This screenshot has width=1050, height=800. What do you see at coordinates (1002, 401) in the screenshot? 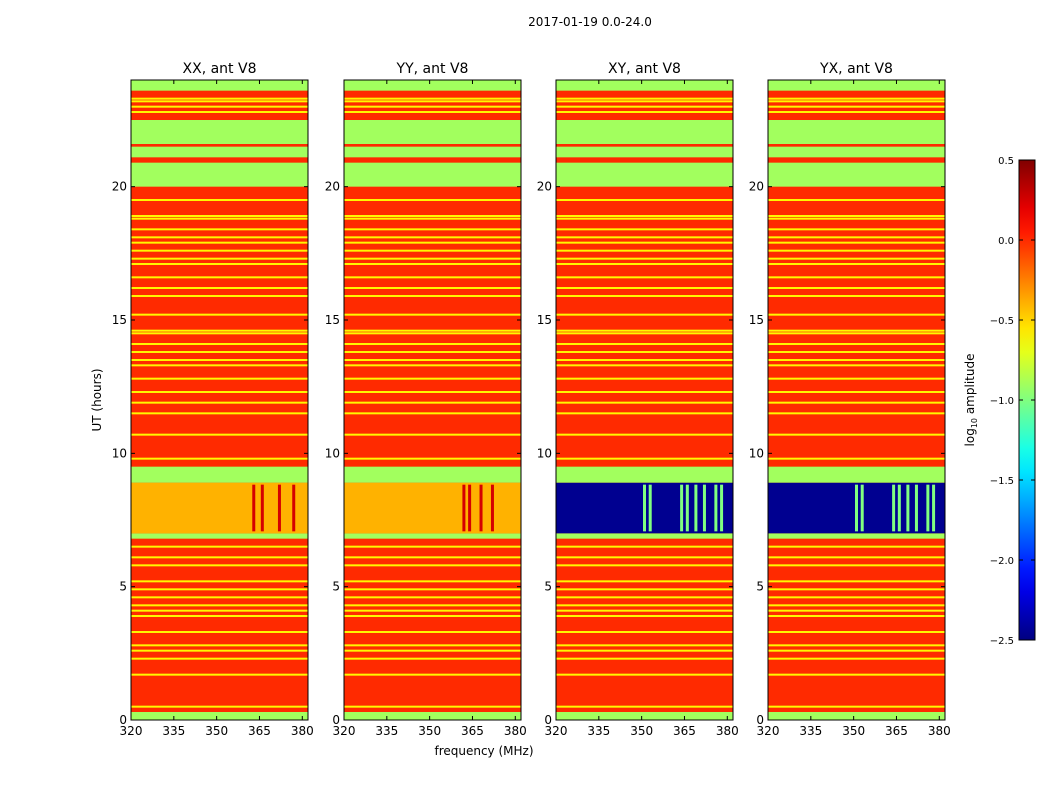
I see `colorbar-tick-label: −1.0` at bounding box center [1002, 401].